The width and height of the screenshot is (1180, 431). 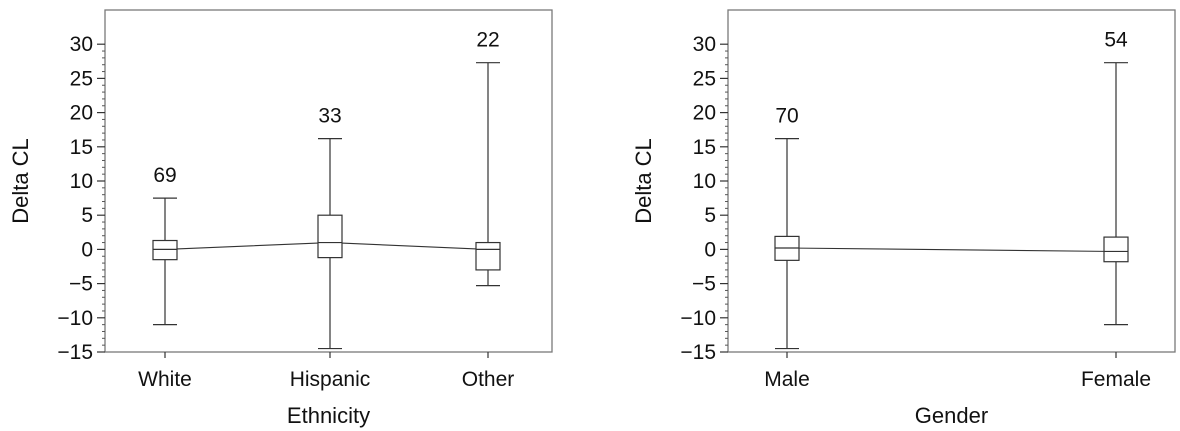 What do you see at coordinates (951, 250) in the screenshot?
I see `mean-connector-line` at bounding box center [951, 250].